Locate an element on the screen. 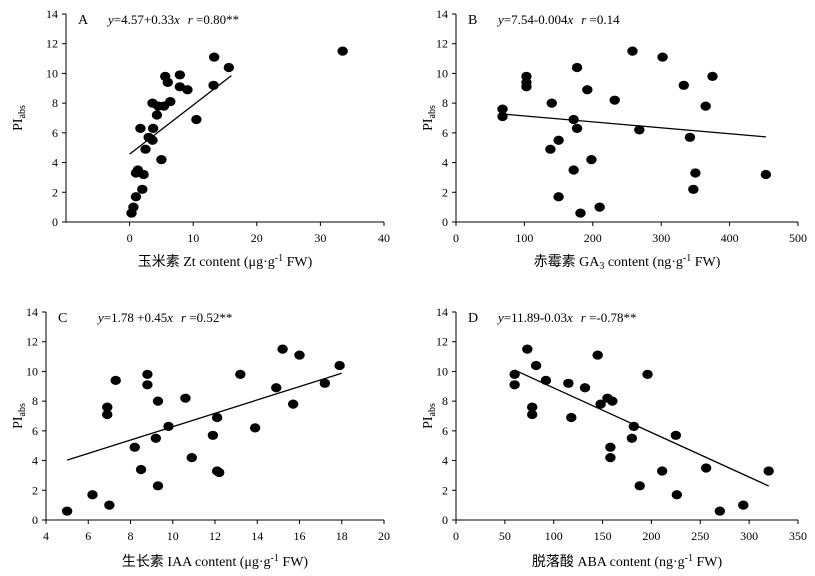 This screenshot has height=576, width=815. y-tick-label: 2 is located at coordinates (445, 192).